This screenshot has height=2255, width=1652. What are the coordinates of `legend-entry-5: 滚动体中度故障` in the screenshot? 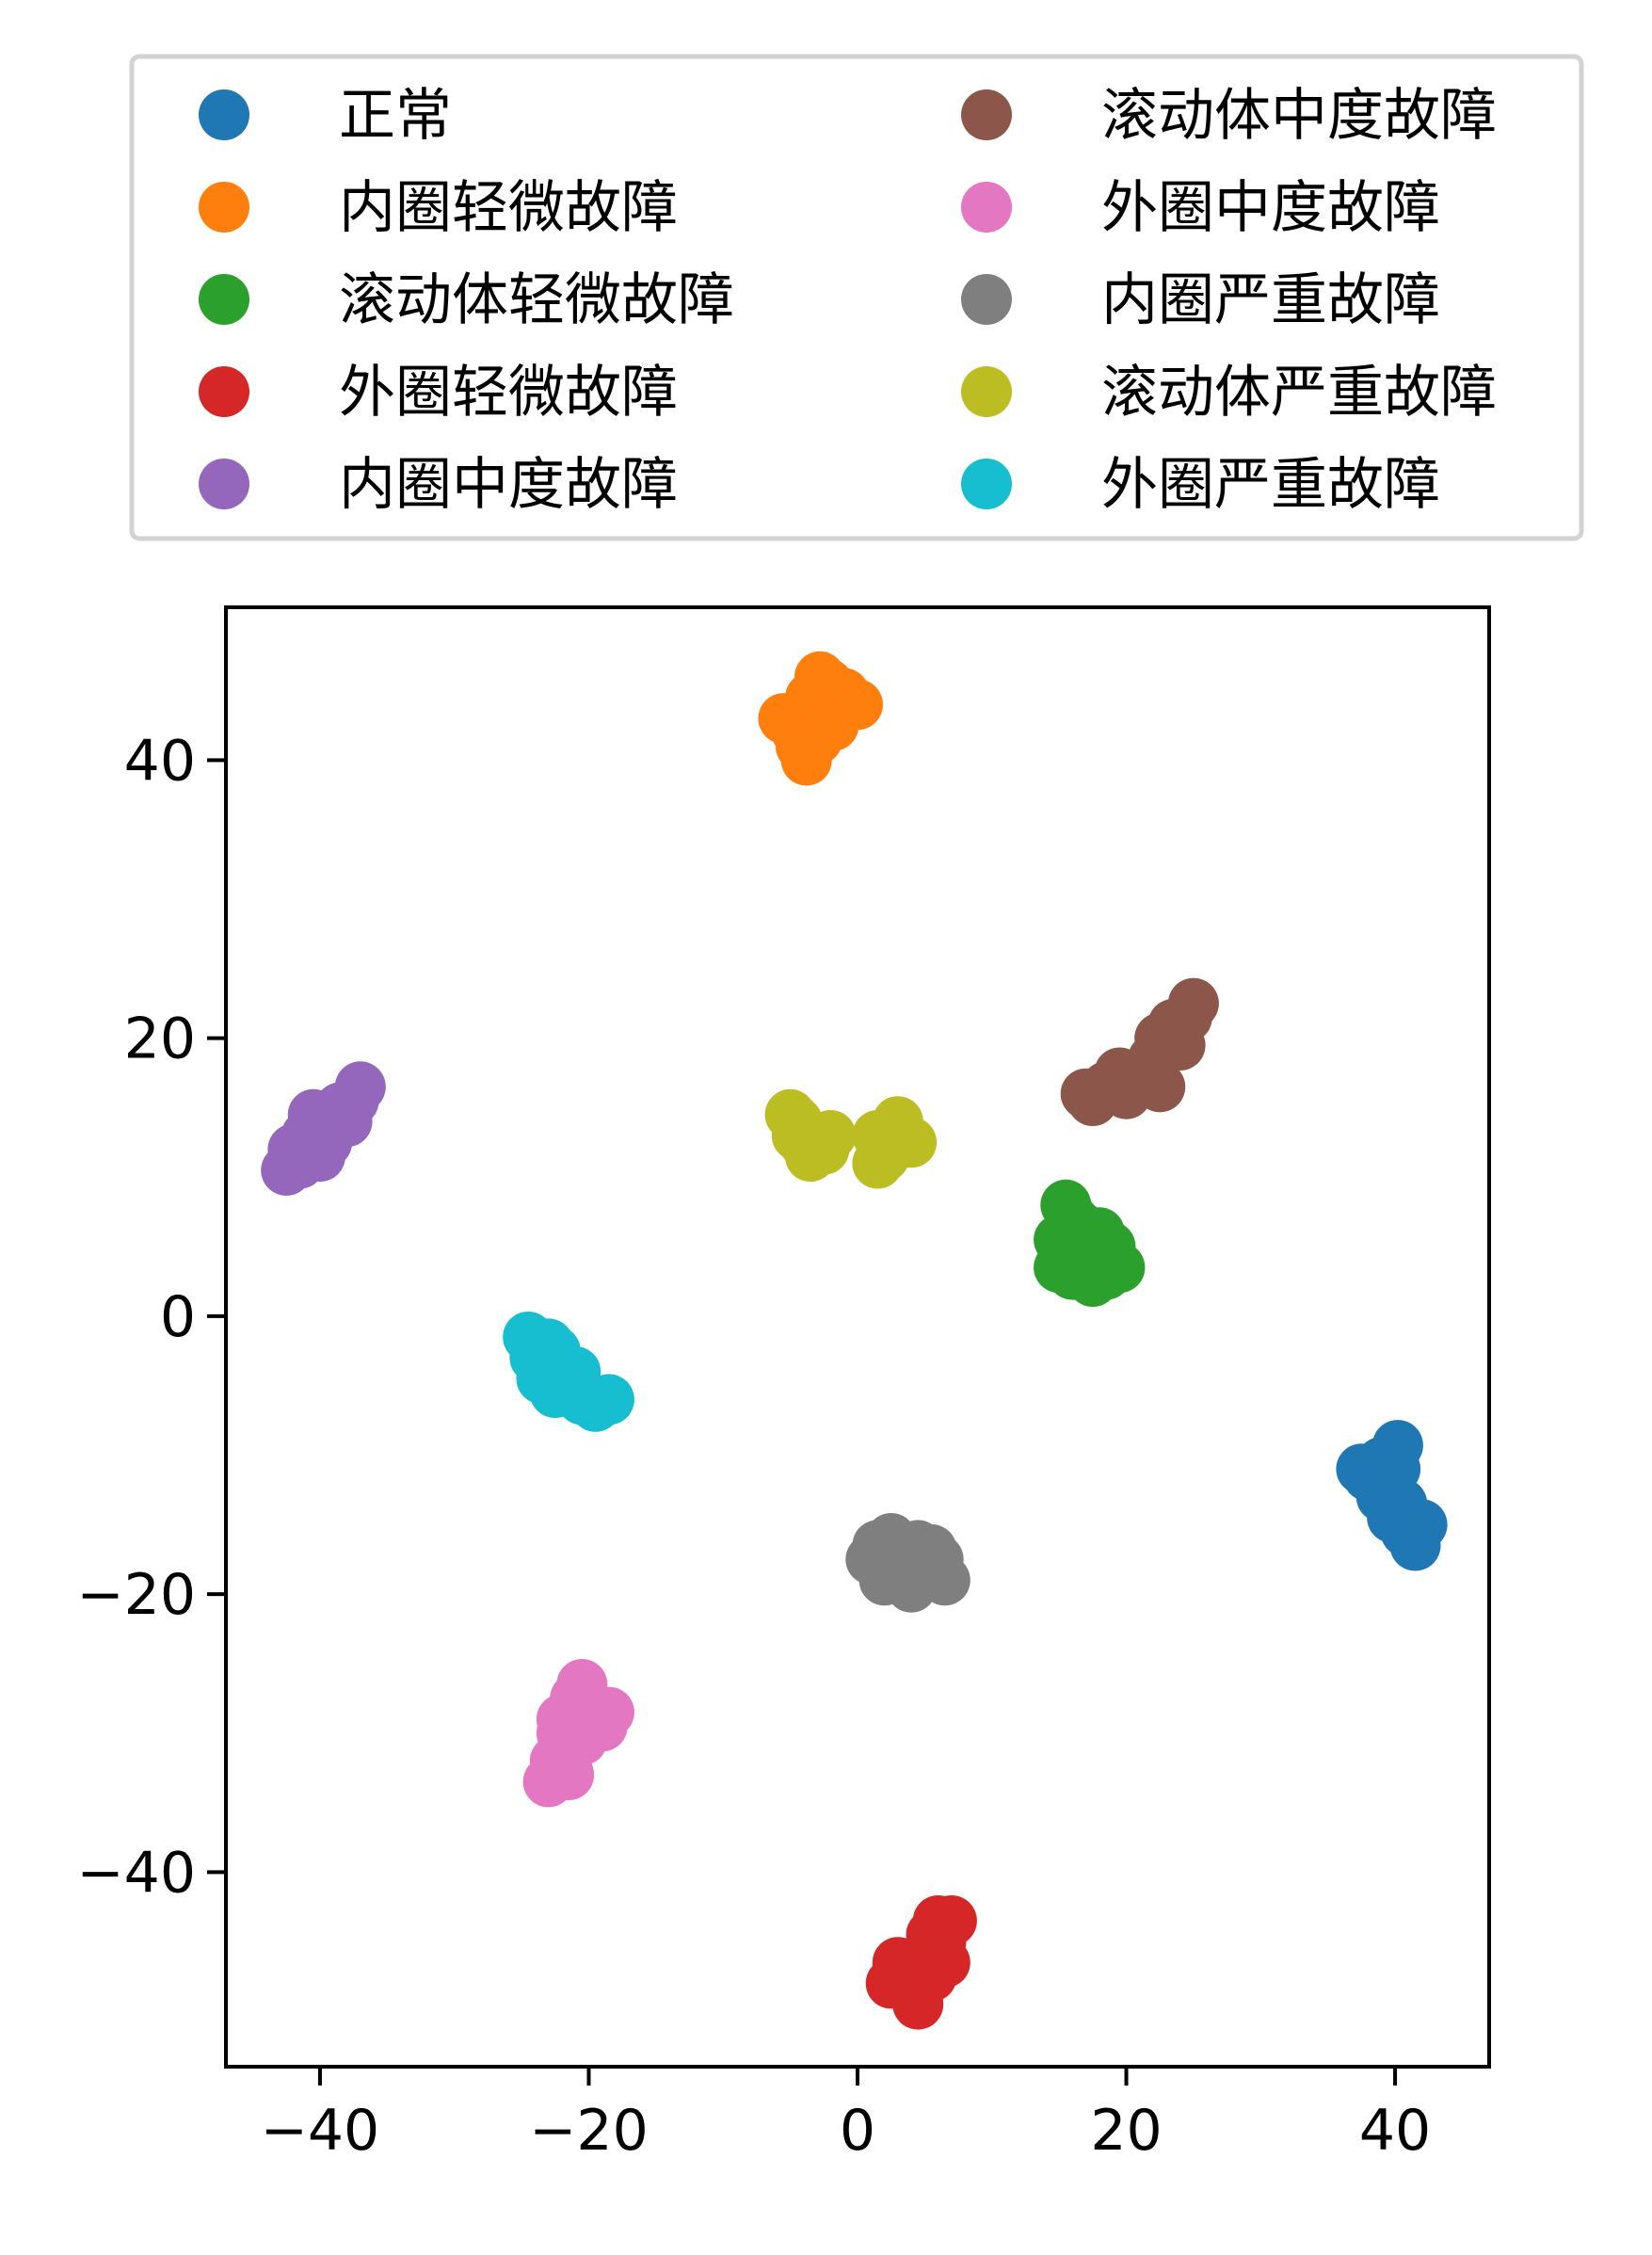 It's located at (1229, 116).